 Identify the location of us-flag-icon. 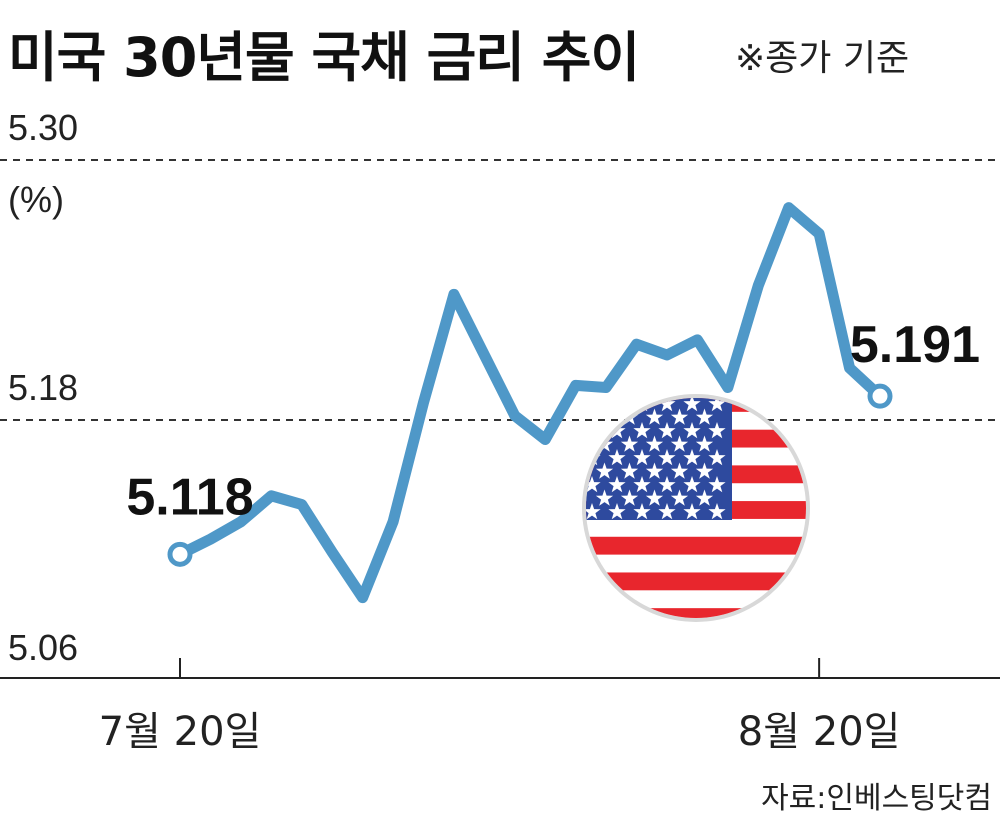
(696, 508).